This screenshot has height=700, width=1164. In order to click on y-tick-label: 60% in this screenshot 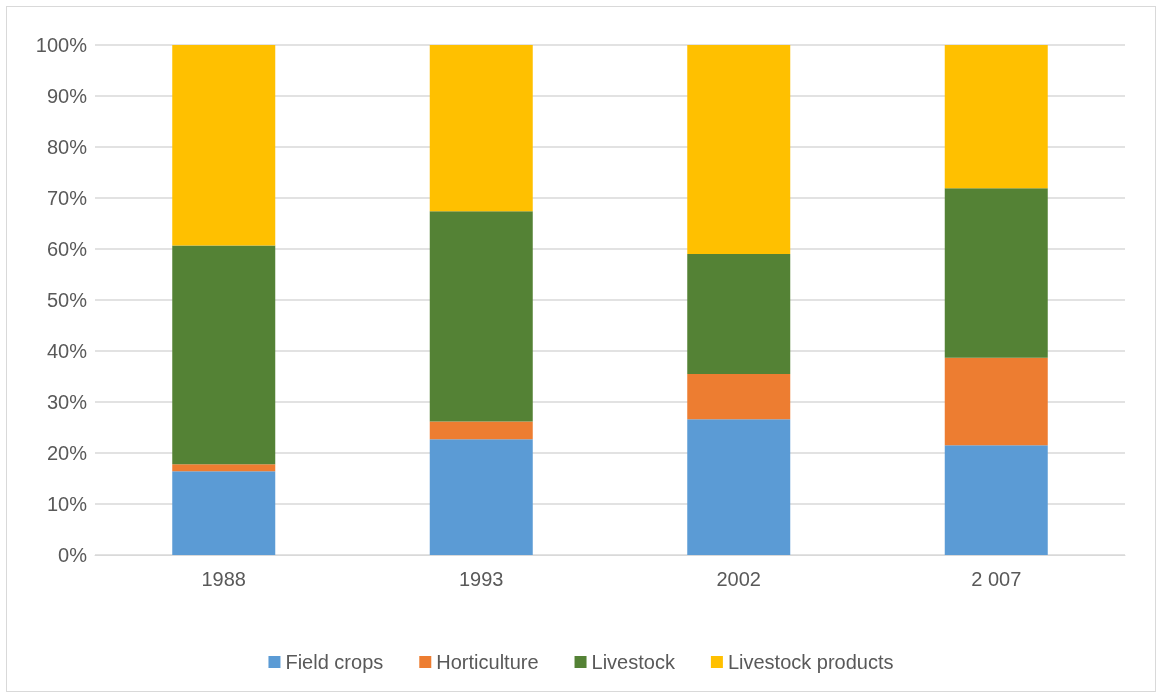, I will do `click(67, 249)`.